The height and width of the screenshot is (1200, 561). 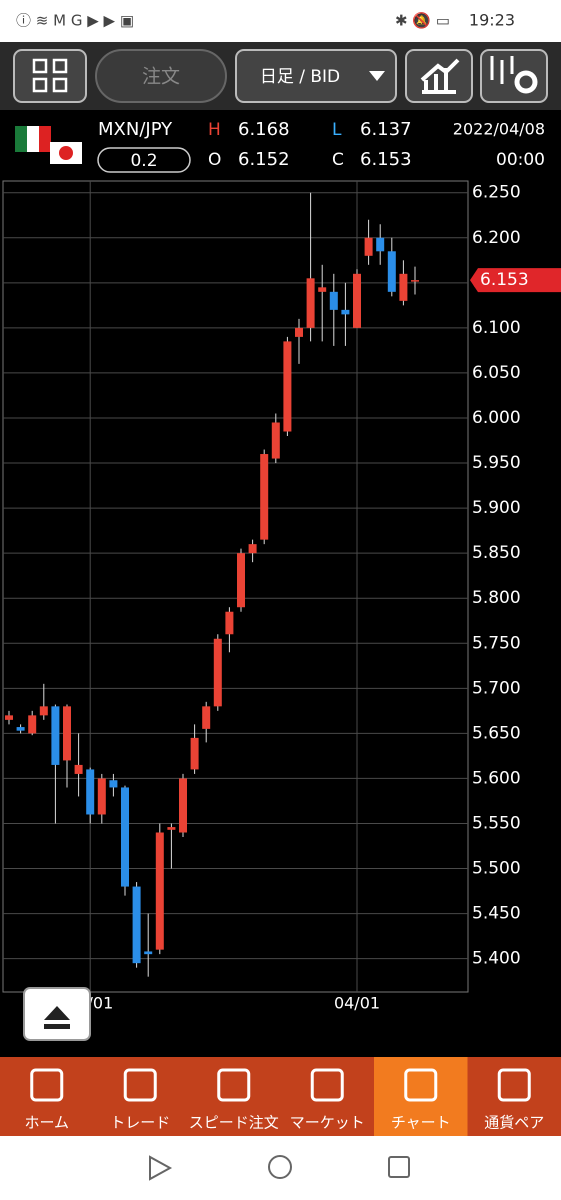 I want to click on order-button, so click(x=161, y=76).